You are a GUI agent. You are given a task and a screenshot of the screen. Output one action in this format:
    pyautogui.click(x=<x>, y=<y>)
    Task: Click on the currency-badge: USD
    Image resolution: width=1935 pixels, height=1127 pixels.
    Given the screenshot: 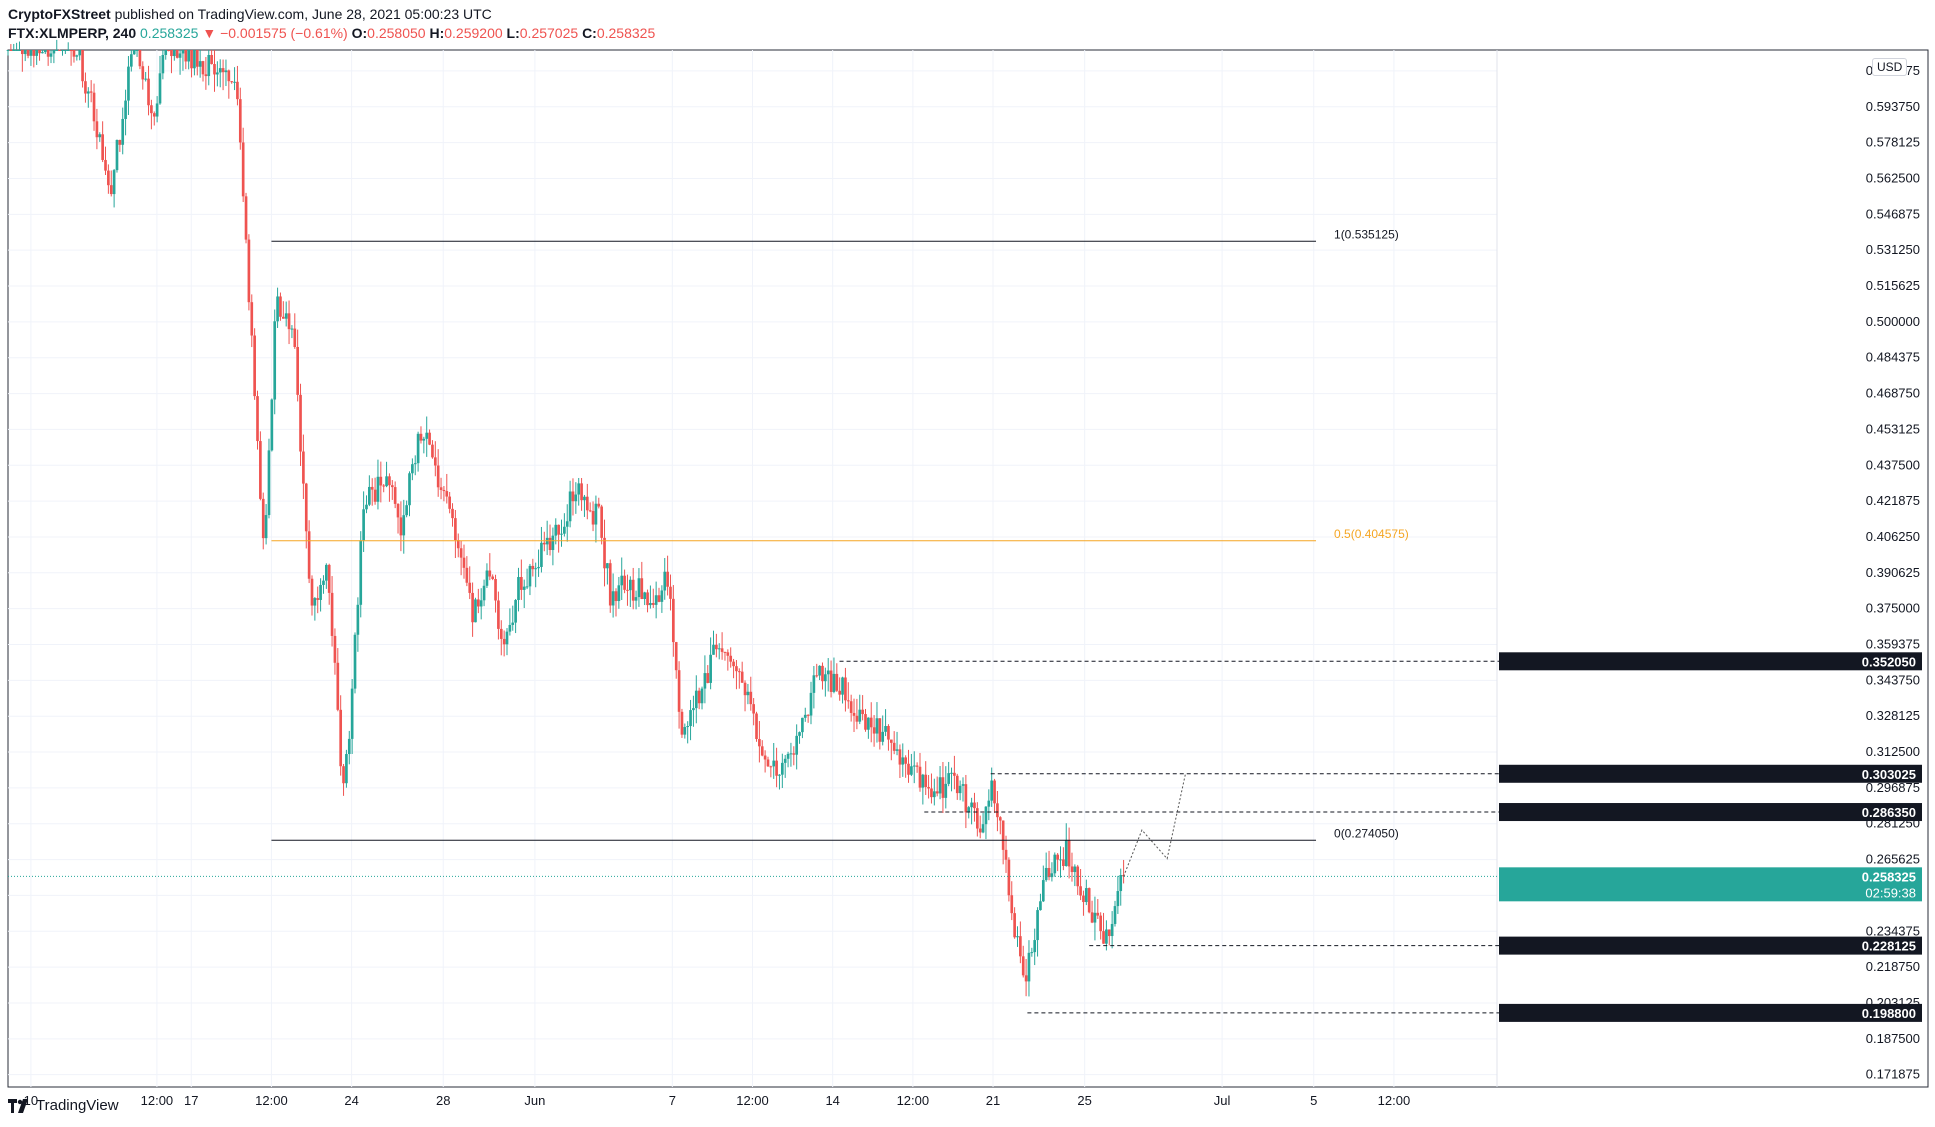 What is the action you would take?
    pyautogui.click(x=1890, y=67)
    